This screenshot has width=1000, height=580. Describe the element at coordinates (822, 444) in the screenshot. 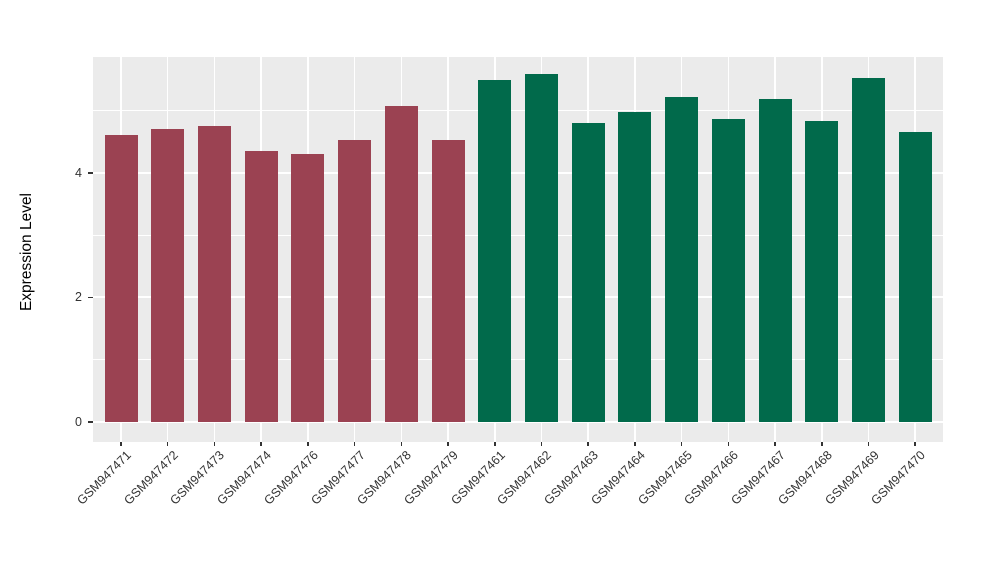

I see `x-tick-mark-GSM947468` at that location.